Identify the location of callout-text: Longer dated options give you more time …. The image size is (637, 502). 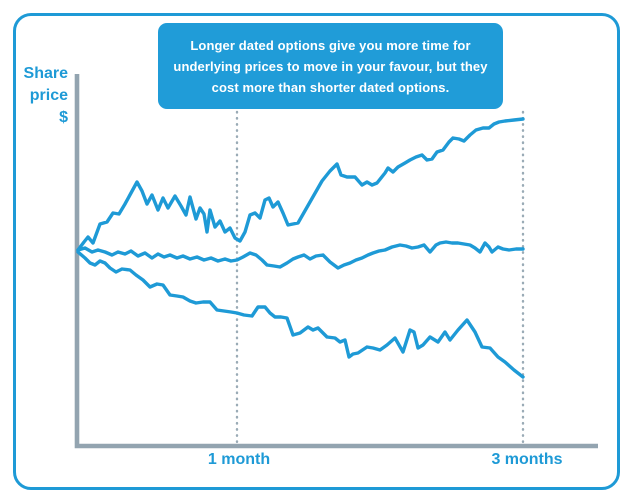
(330, 66).